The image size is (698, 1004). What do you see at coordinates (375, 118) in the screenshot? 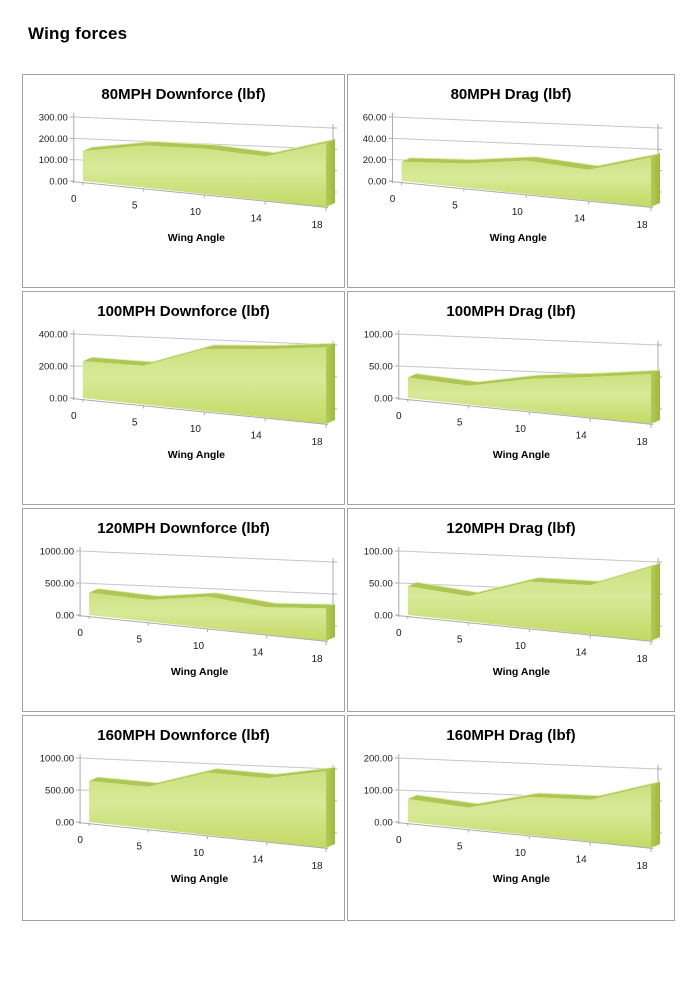
I see `y-tick-label: 60.00` at bounding box center [375, 118].